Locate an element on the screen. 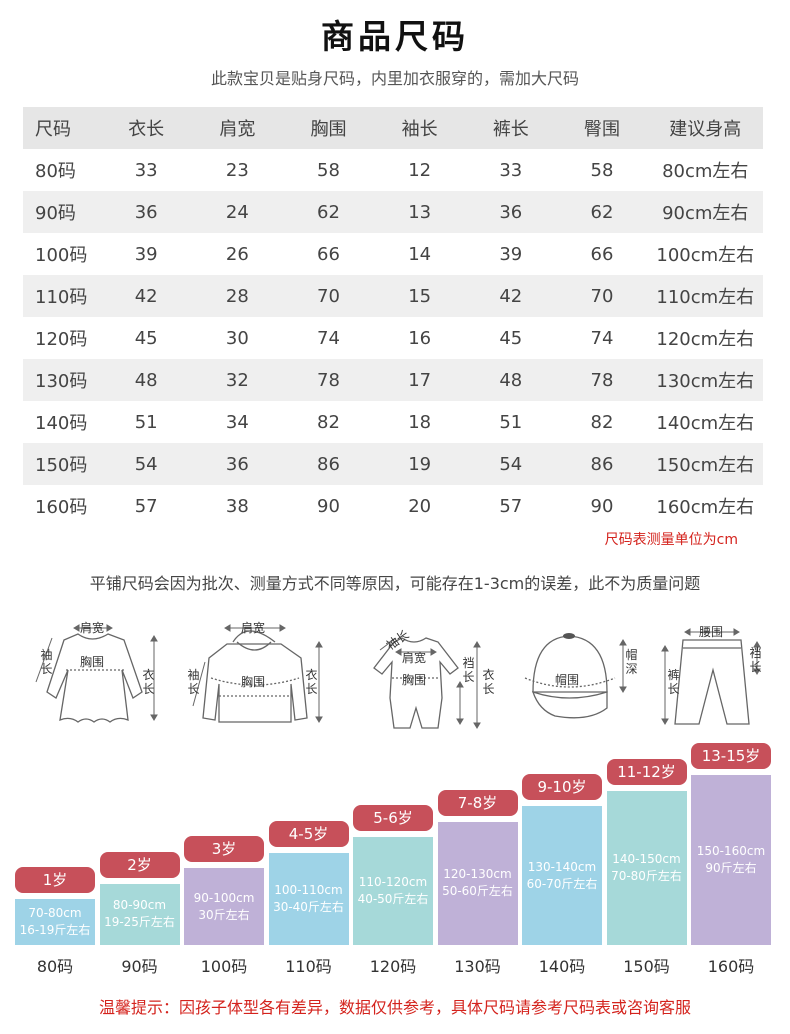 The image size is (790, 1034). table-cell: 32 is located at coordinates (237, 380).